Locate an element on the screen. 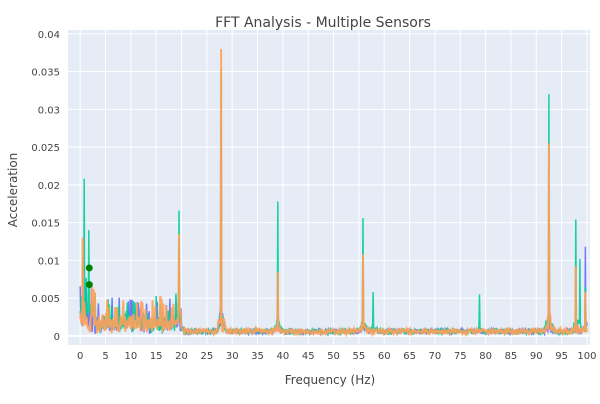  y-ticks: 0 0.005 0.01 0.015 0.02 0.025 0.03 0.035 0.04 is located at coordinates (45, 186).